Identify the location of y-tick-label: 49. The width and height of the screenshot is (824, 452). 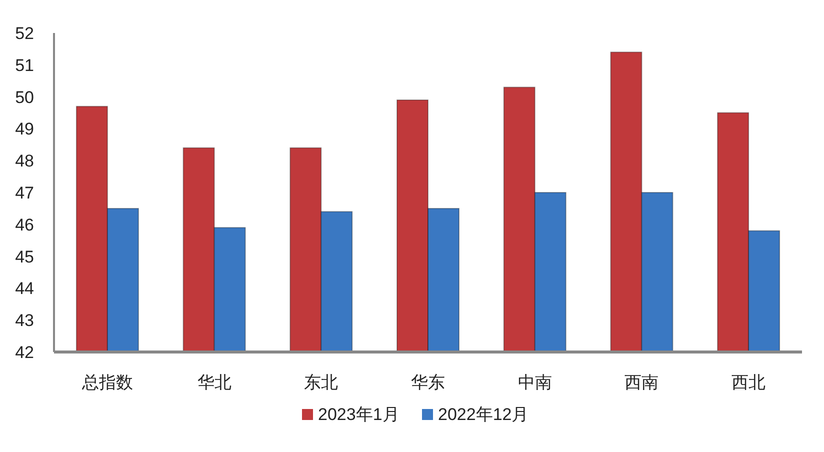
(24, 129).